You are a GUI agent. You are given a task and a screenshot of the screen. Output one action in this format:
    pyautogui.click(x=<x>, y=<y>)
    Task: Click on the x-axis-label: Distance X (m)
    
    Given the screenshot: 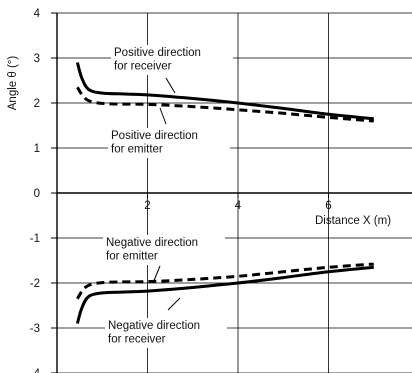 What is the action you would take?
    pyautogui.click(x=353, y=221)
    